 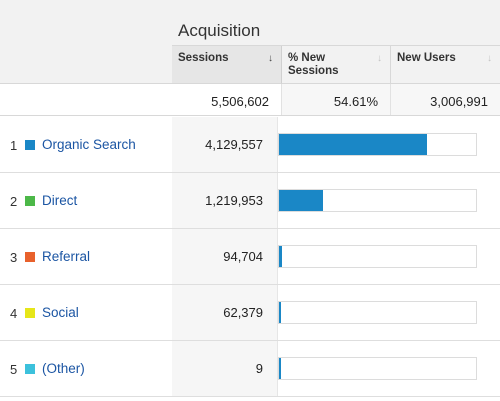 What do you see at coordinates (313, 64) in the screenshot?
I see `new-sessions-header-label: % New Sessions` at bounding box center [313, 64].